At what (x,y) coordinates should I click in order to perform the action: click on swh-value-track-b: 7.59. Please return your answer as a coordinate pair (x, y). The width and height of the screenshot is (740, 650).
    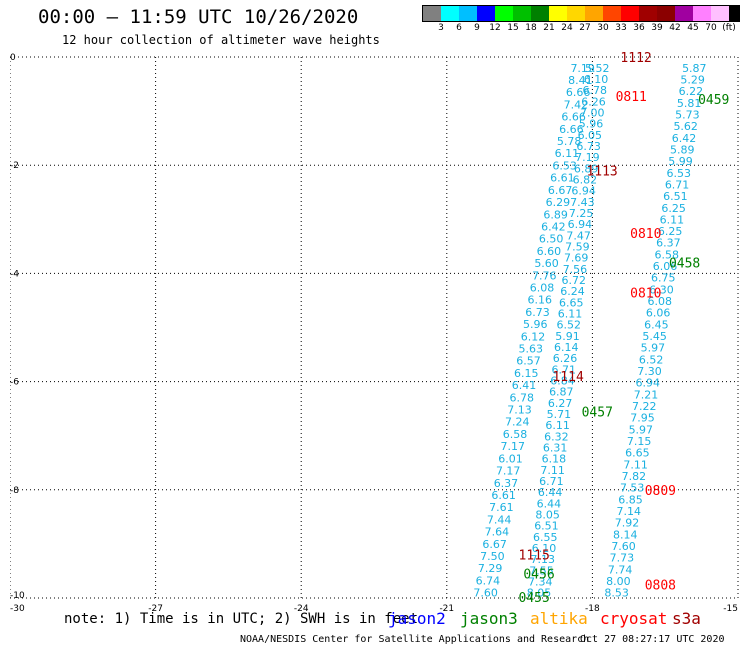
    Looking at the image, I should click on (577, 246).